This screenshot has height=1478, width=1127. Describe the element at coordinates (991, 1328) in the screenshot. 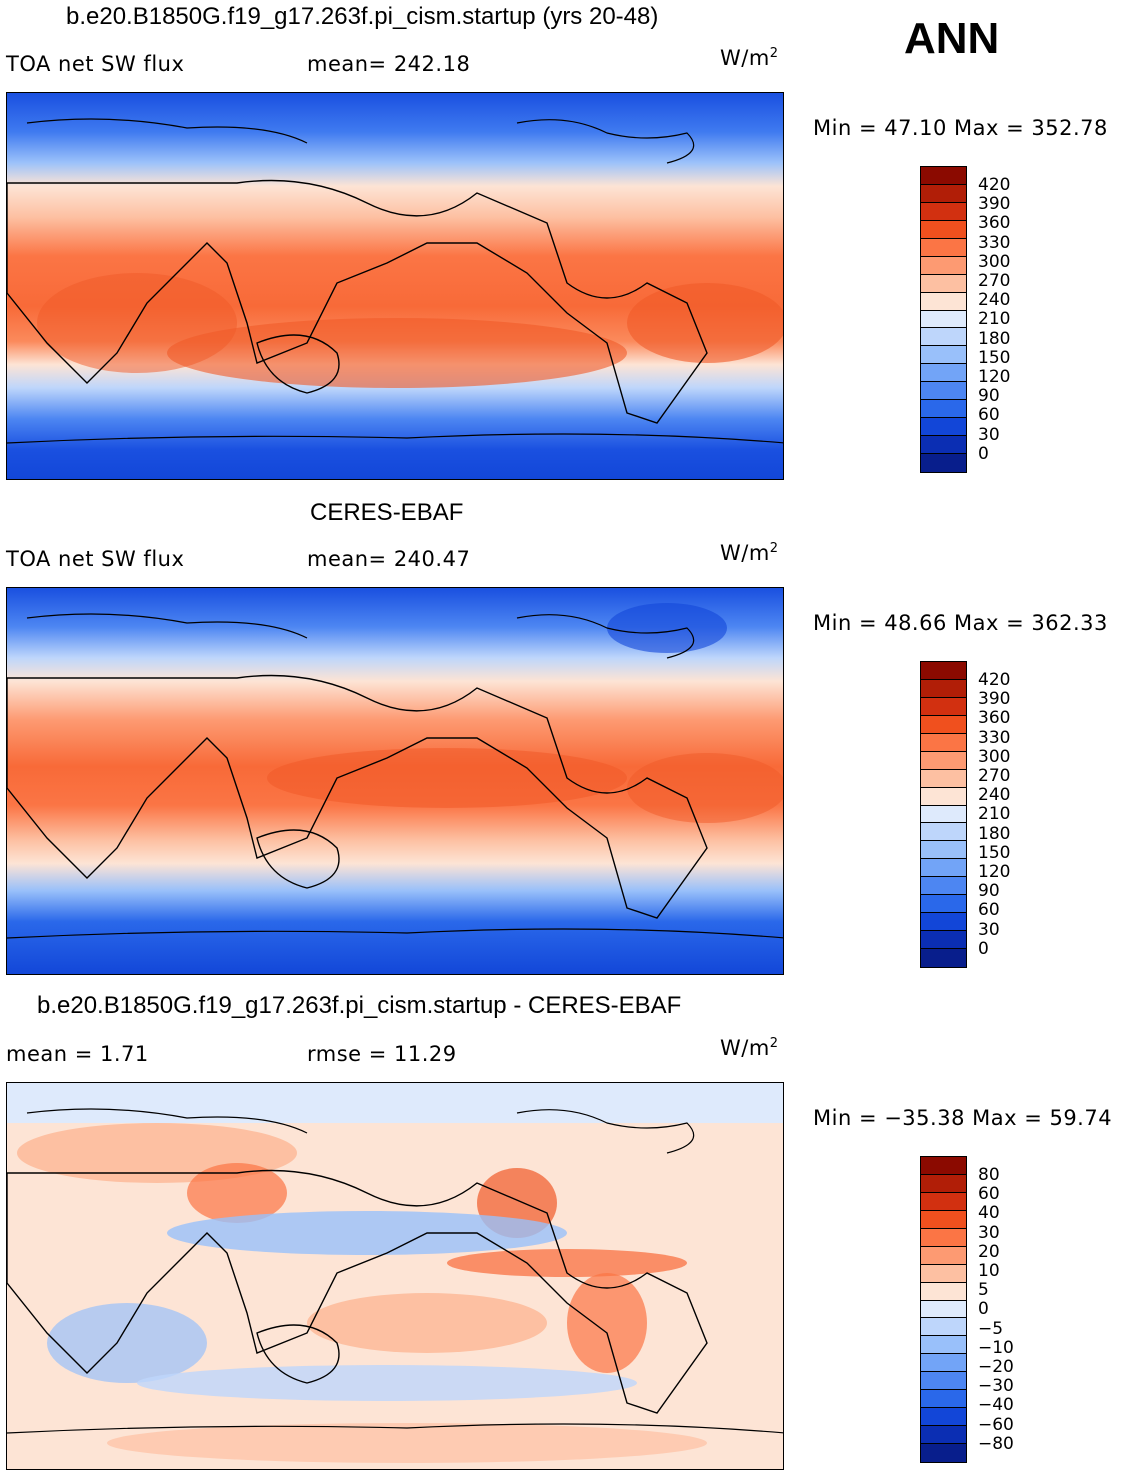

I see `colorbar-tick-label: −5` at that location.